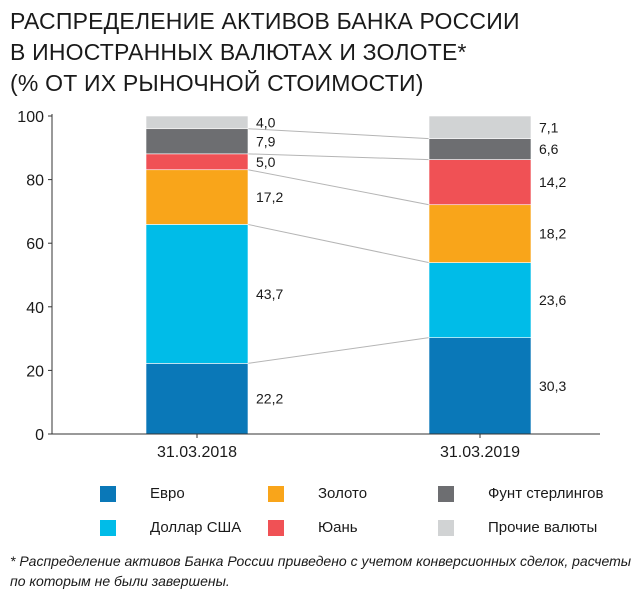 The height and width of the screenshot is (611, 643). I want to click on legend-swatch-прочие-валюты, so click(446, 528).